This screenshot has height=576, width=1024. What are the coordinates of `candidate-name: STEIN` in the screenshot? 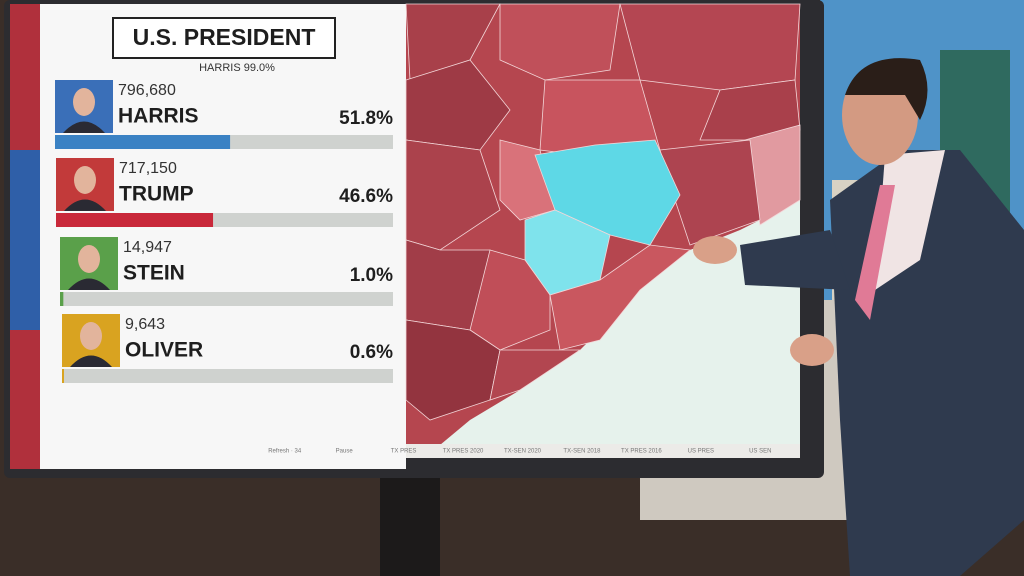 It's located at (154, 273).